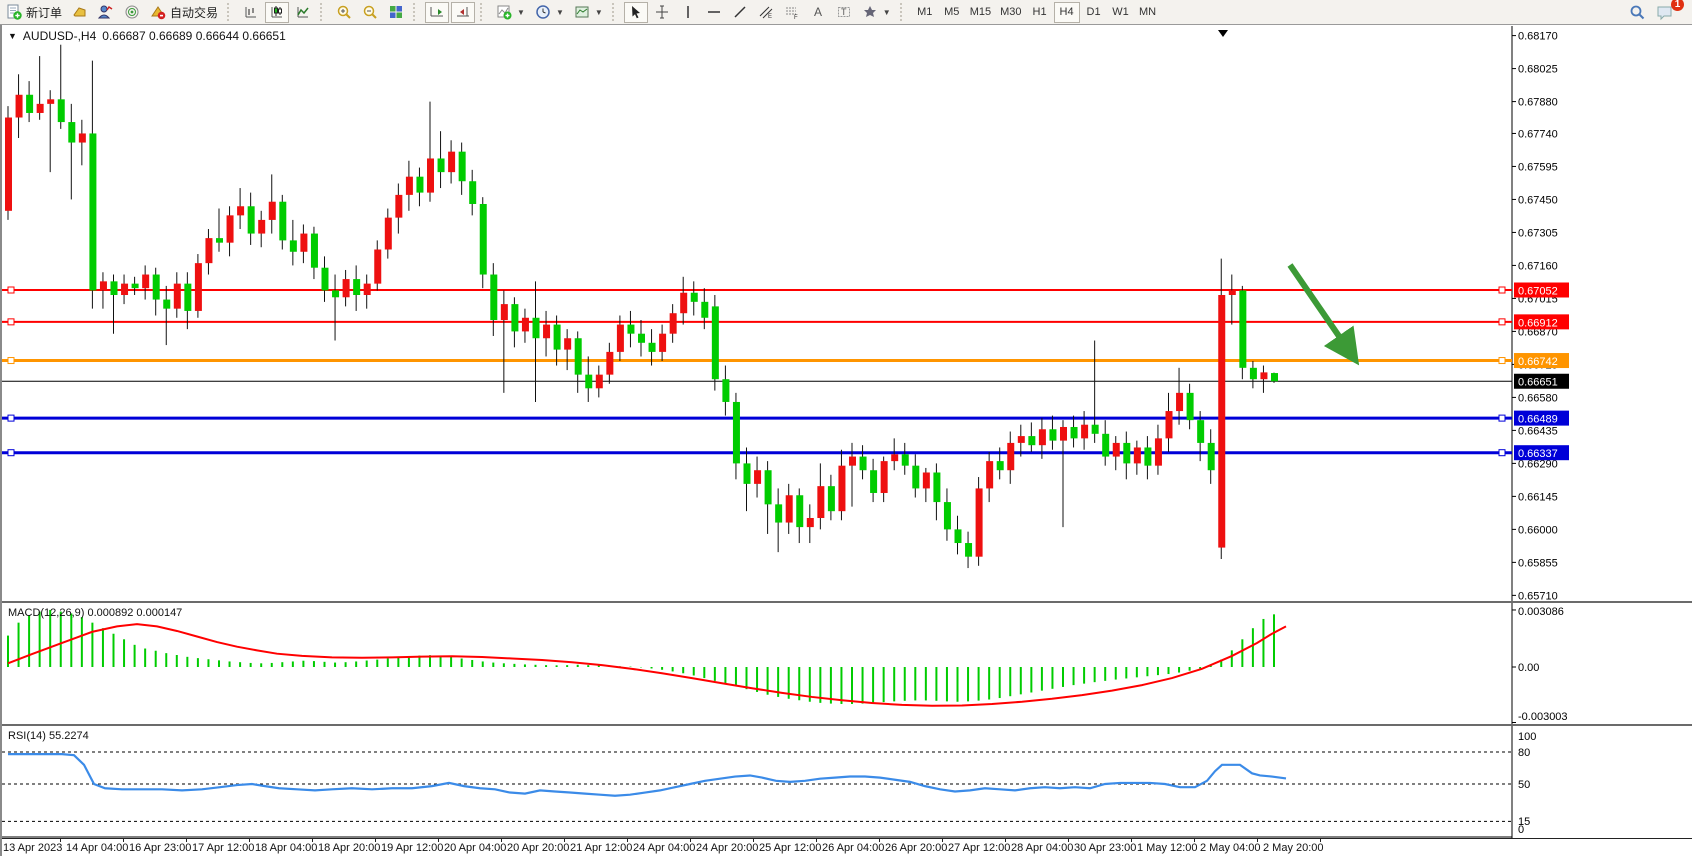  What do you see at coordinates (1538, 383) in the screenshot?
I see `price-label-0.66651: 0.66651` at bounding box center [1538, 383].